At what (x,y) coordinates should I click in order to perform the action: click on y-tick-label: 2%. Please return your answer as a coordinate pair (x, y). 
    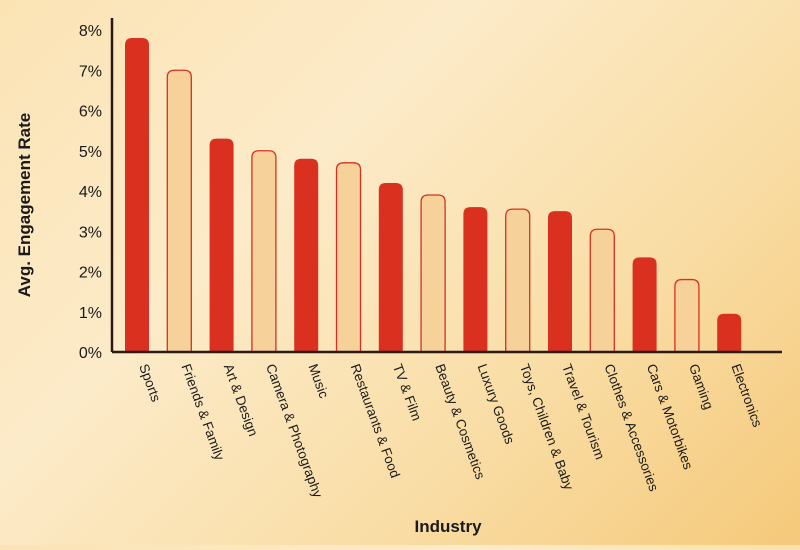
    Looking at the image, I should click on (90, 273).